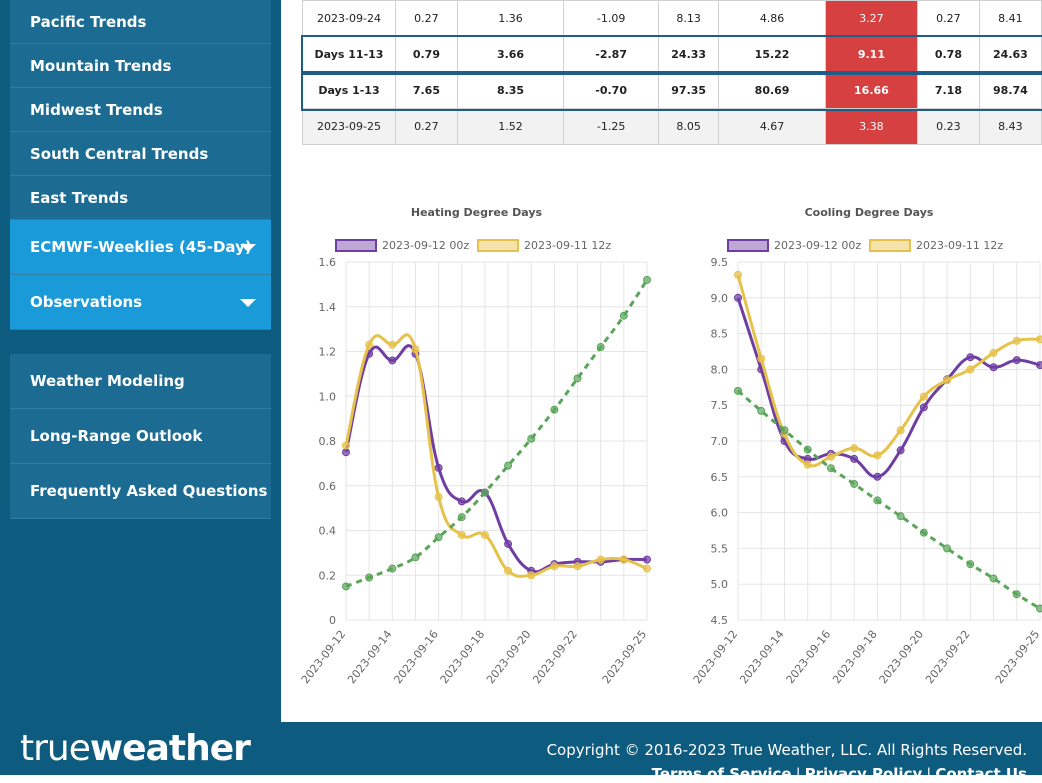 The height and width of the screenshot is (783, 1042). I want to click on y-tick-label: 0.8, so click(328, 441).